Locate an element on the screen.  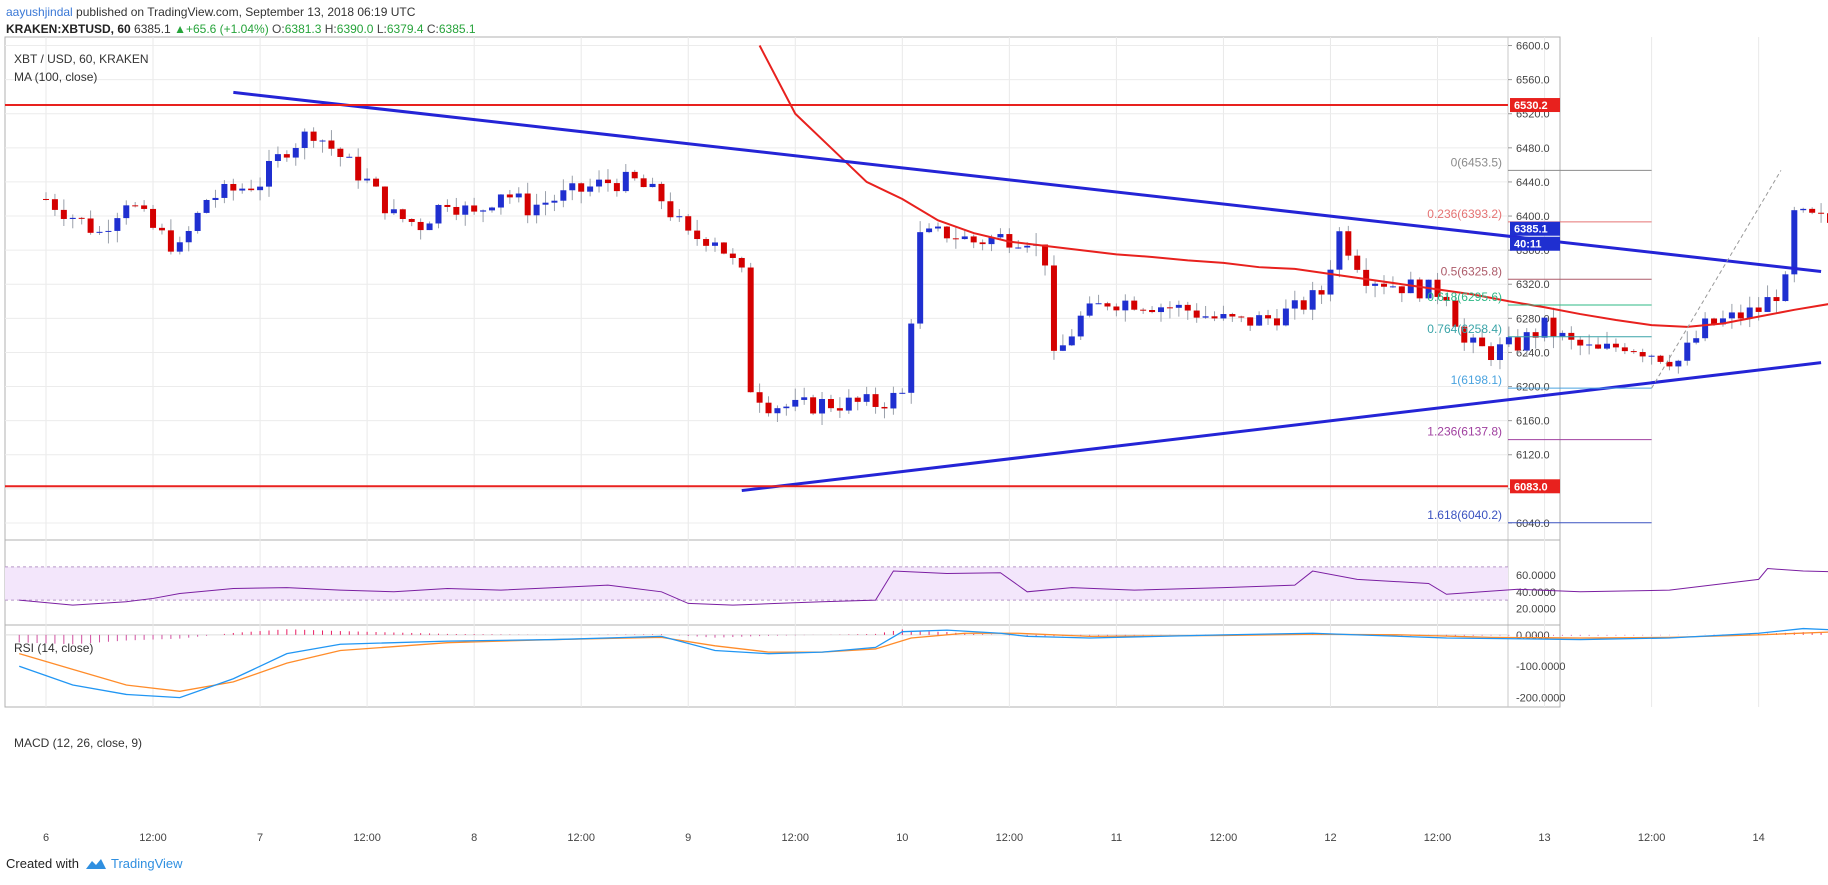
footer: Created with TradingView is located at coordinates (94, 863).